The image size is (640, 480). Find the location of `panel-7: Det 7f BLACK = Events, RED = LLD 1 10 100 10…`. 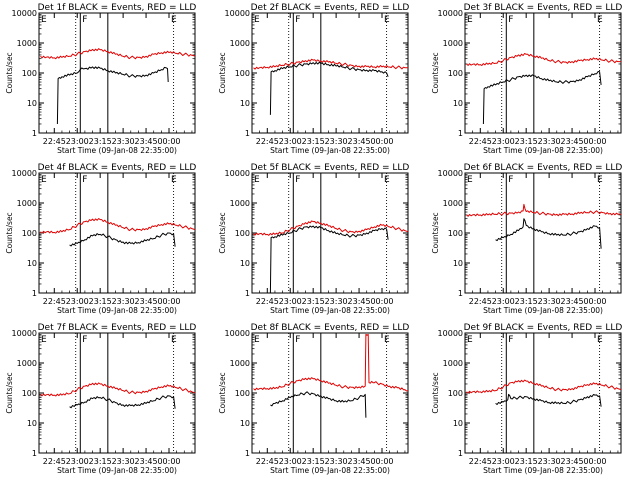

panel-7: Det 7f BLACK = Events, RED = LLD 1 10 100 10… is located at coordinates (100, 399).